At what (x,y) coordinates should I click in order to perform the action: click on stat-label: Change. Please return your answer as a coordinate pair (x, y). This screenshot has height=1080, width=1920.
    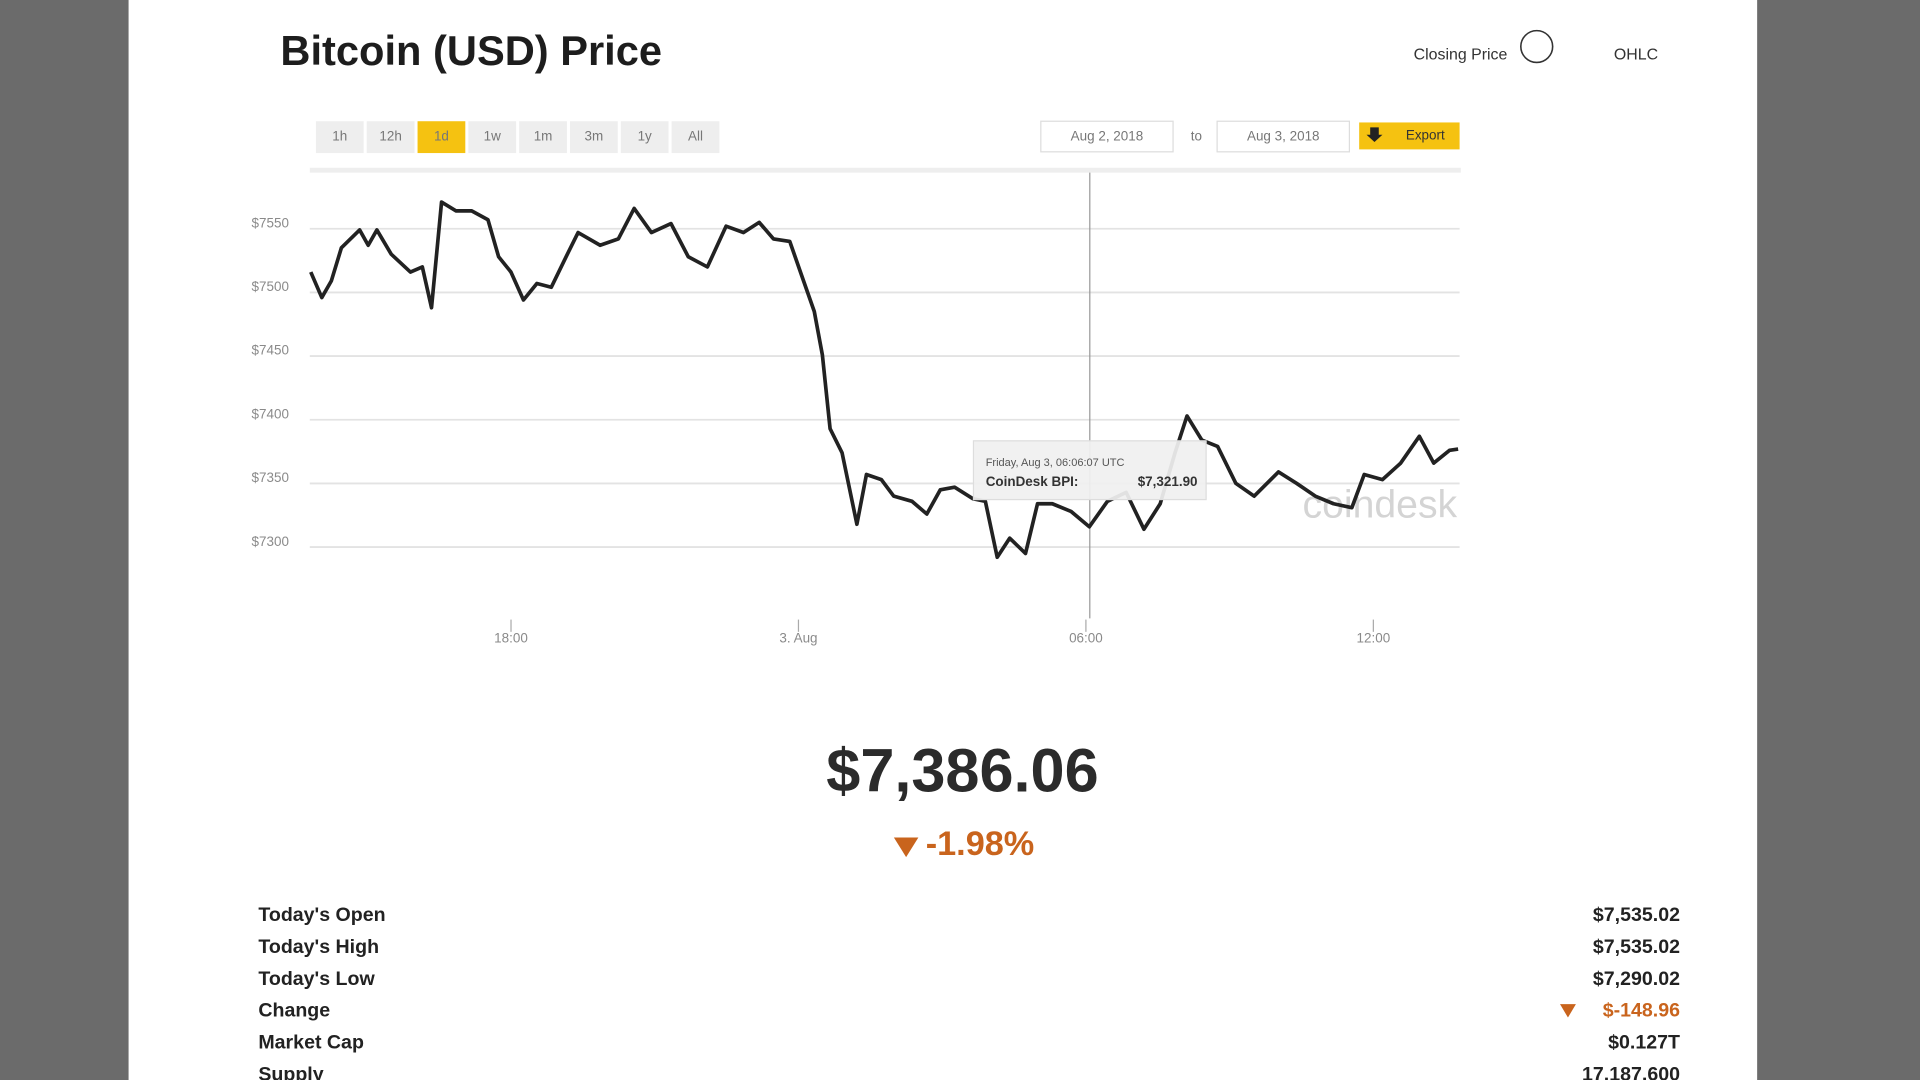
    Looking at the image, I should click on (294, 1011).